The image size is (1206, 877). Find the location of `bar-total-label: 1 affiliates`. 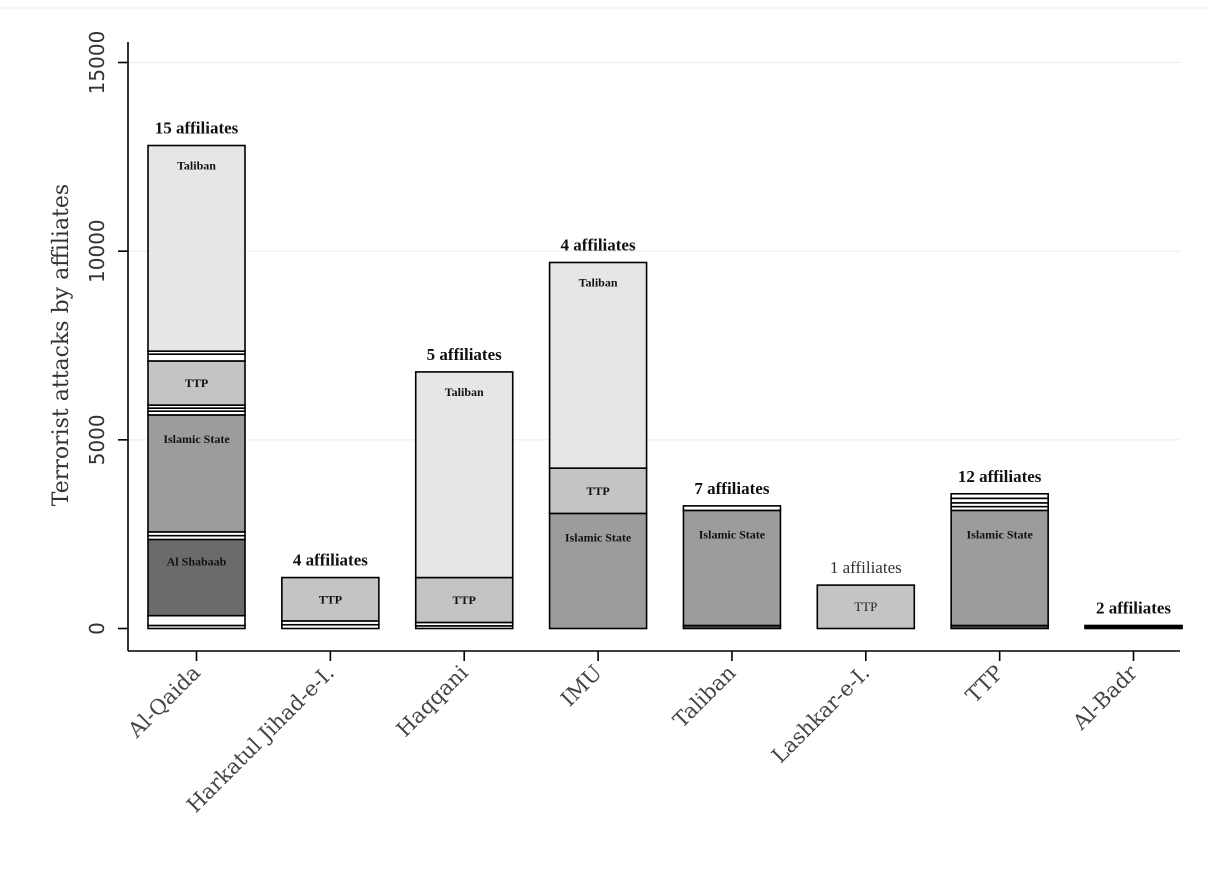

bar-total-label: 1 affiliates is located at coordinates (866, 567).